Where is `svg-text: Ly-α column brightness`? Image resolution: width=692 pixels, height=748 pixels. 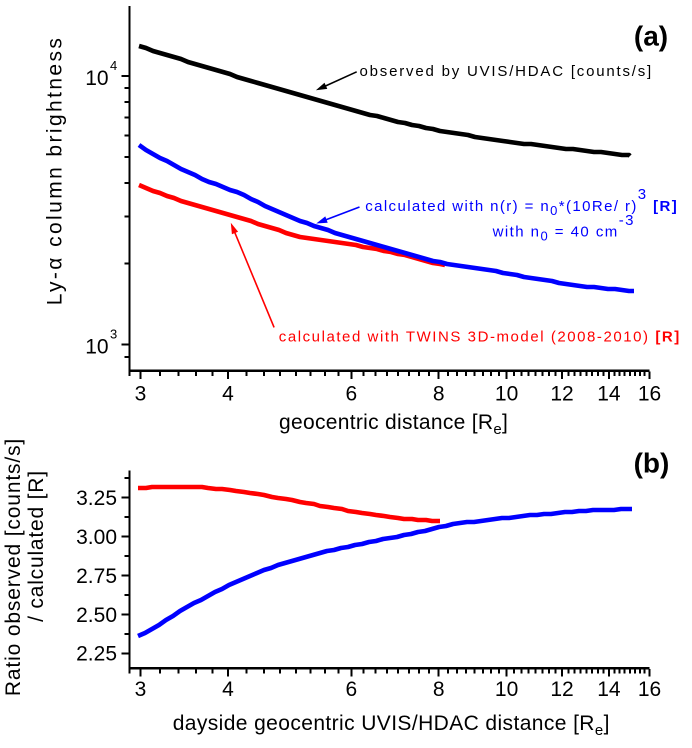
svg-text: Ly-α column brightness is located at coordinates (55, 171).